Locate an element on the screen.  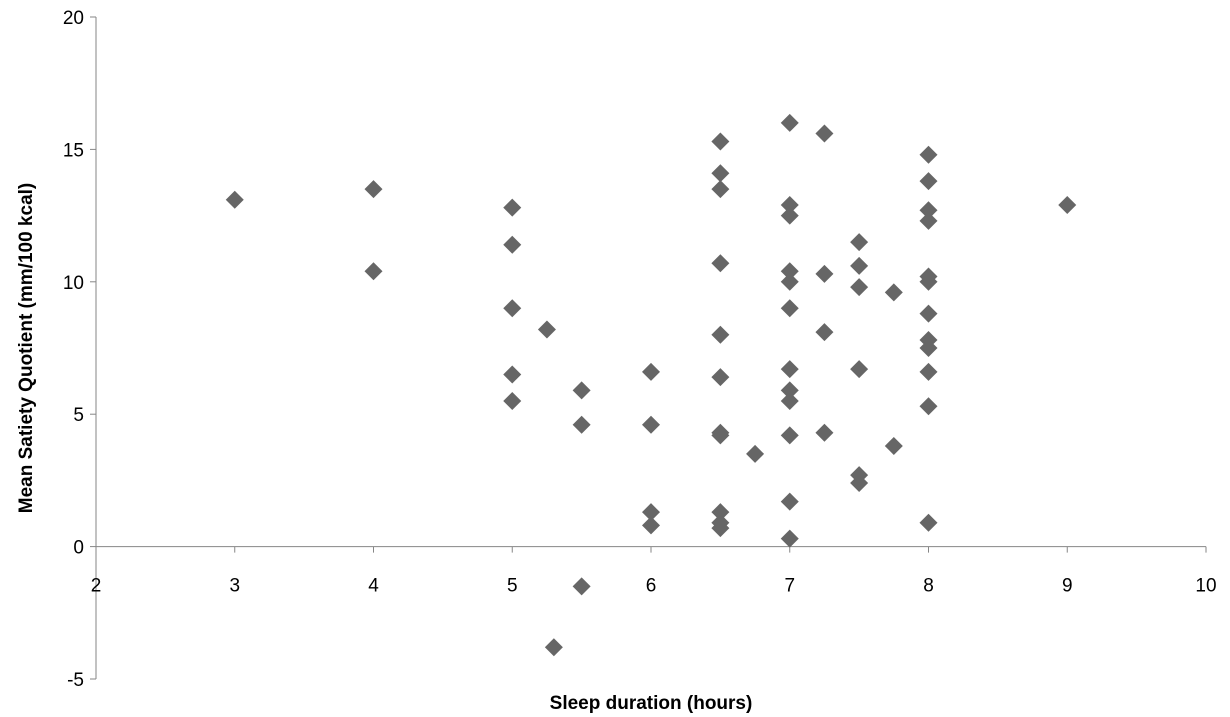
x-tick-label: 3 is located at coordinates (234, 586).